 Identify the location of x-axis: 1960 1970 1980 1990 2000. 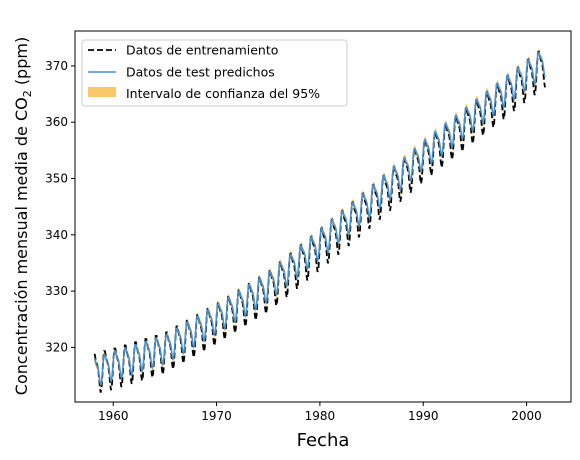
(320, 412).